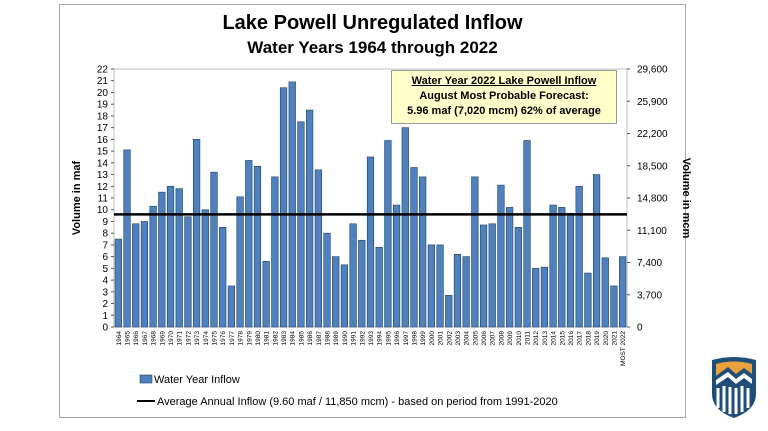 The image size is (768, 431). I want to click on x-tick-label: 1995, so click(388, 338).